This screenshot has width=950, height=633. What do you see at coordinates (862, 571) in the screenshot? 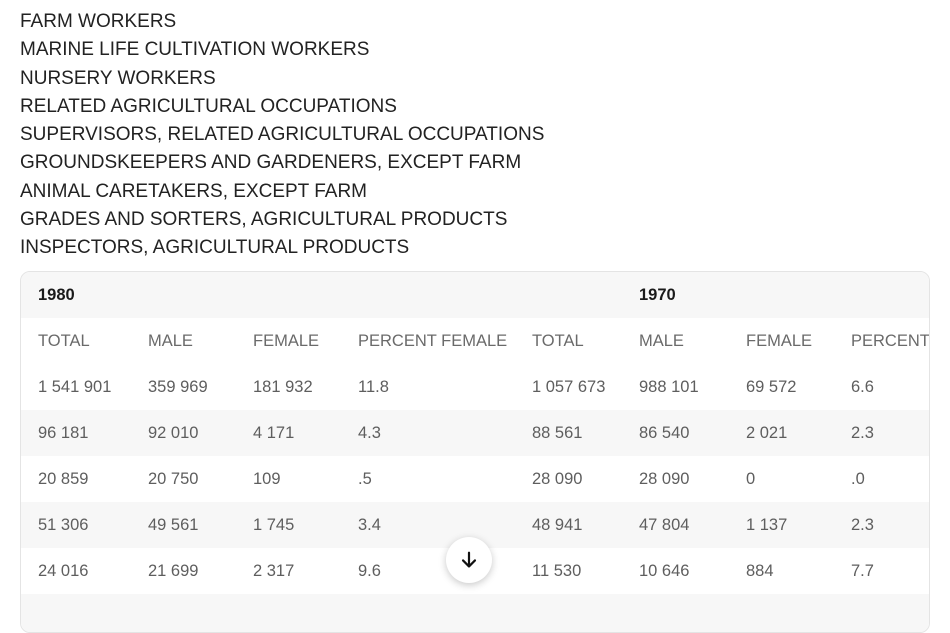
I see `table-cell: 7.7` at bounding box center [862, 571].